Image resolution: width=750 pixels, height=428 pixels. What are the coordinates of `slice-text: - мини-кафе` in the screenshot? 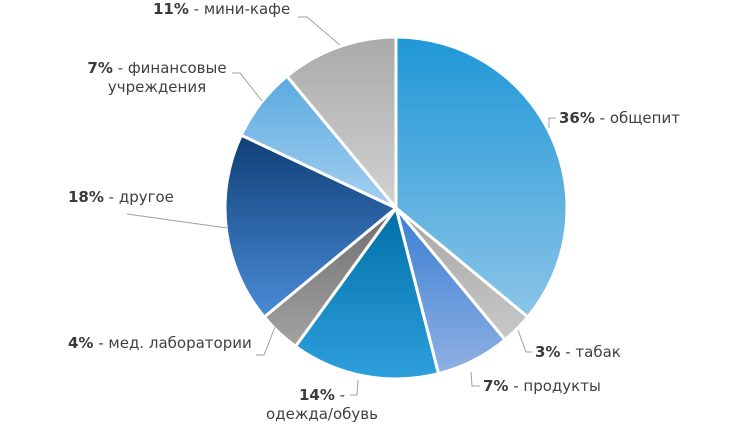 It's located at (239, 9).